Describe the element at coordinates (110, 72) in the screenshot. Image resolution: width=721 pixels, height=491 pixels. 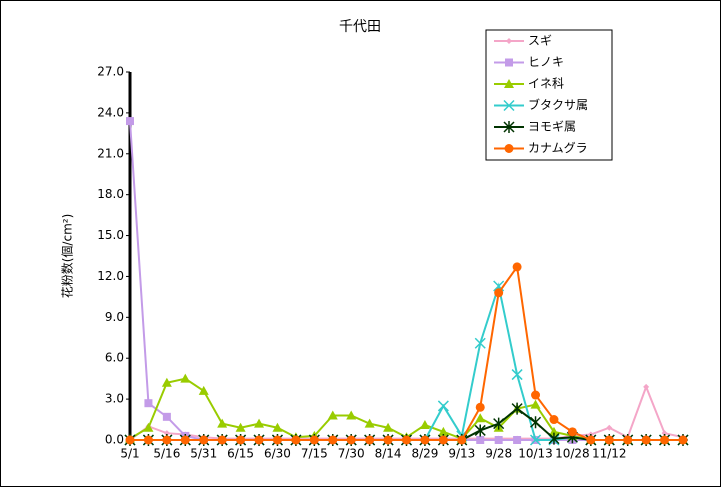
I see `y-tick-label: 27.0` at that location.